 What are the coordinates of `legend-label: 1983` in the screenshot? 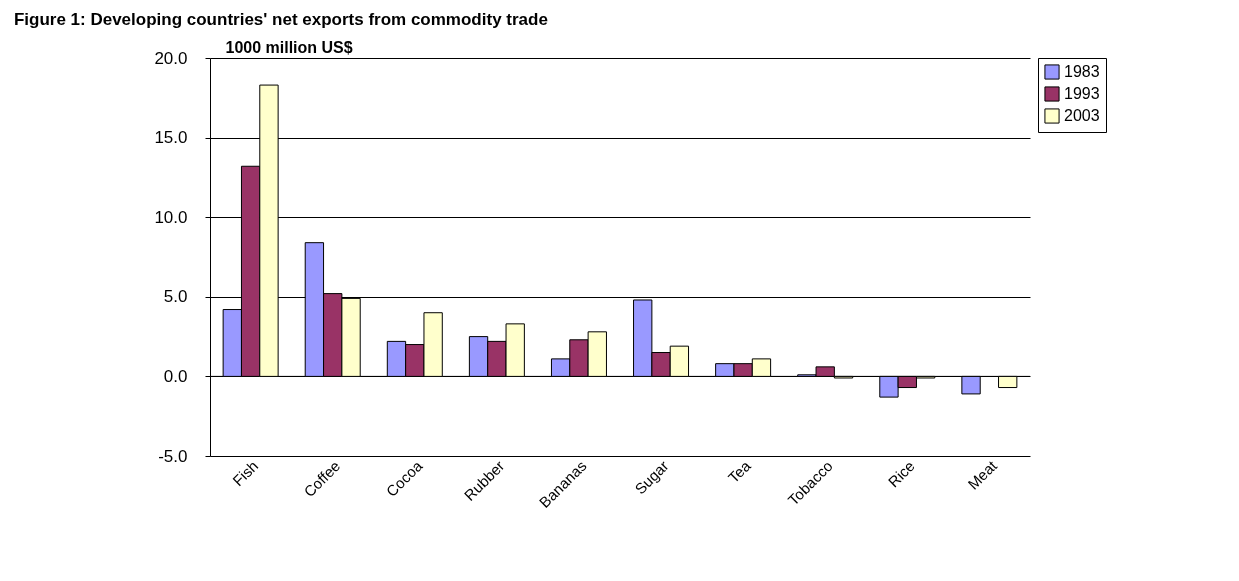 It's located at (1082, 71).